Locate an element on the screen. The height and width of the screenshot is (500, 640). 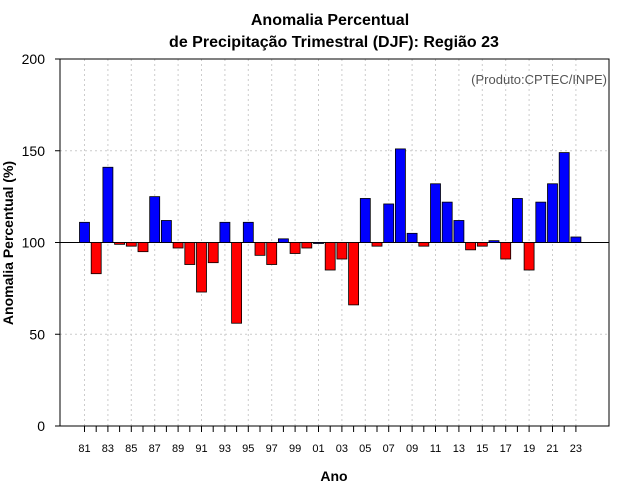
x-tick-label: 09 is located at coordinates (412, 449).